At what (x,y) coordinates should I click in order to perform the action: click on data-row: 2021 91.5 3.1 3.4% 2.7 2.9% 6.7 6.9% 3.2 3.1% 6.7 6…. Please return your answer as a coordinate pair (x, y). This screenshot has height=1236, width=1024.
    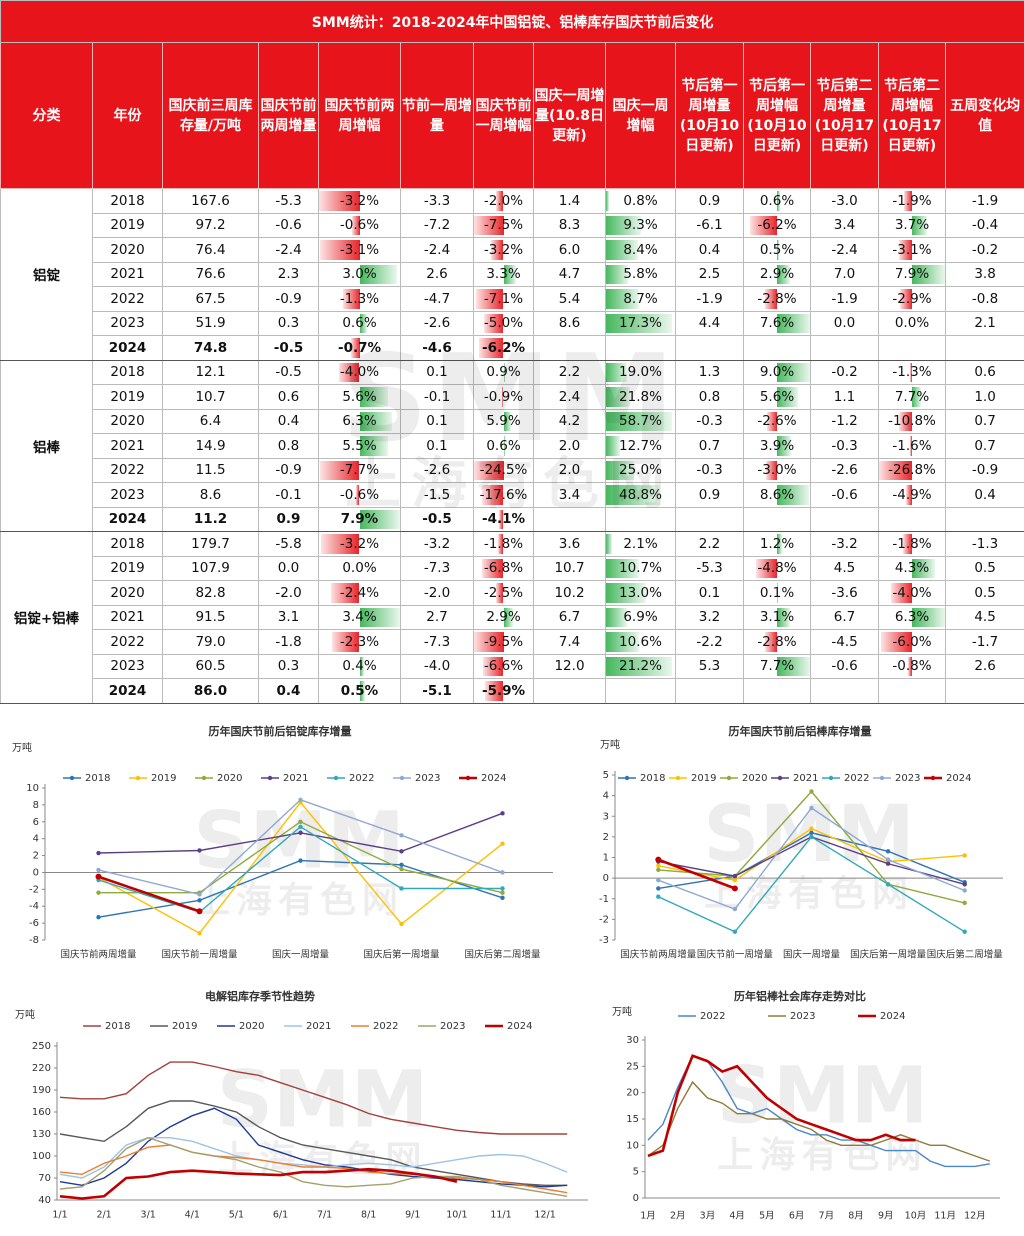
    Looking at the image, I should click on (512, 617).